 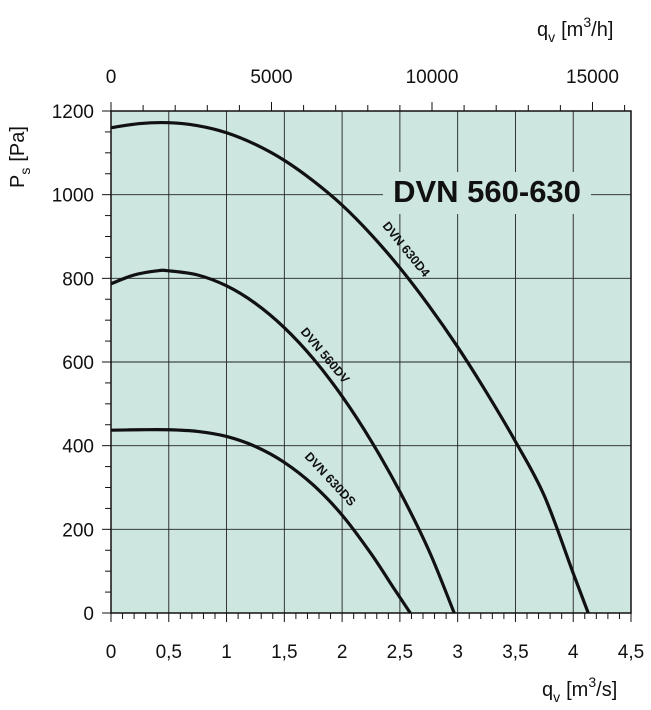 What do you see at coordinates (573, 652) in the screenshot?
I see `x-bottom-tick-label: 4` at bounding box center [573, 652].